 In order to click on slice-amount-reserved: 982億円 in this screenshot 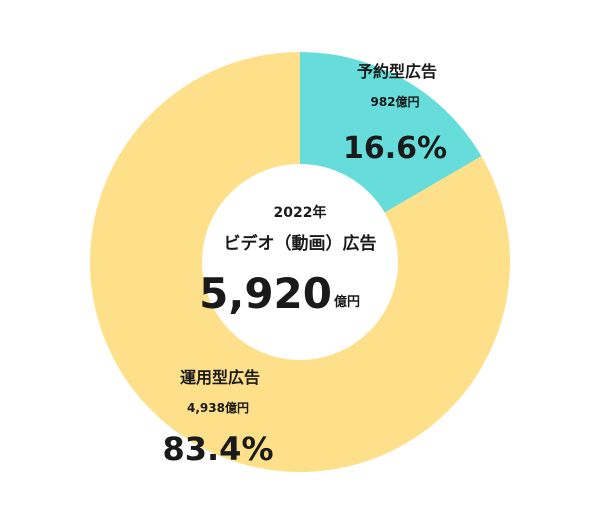, I will do `click(394, 101)`.